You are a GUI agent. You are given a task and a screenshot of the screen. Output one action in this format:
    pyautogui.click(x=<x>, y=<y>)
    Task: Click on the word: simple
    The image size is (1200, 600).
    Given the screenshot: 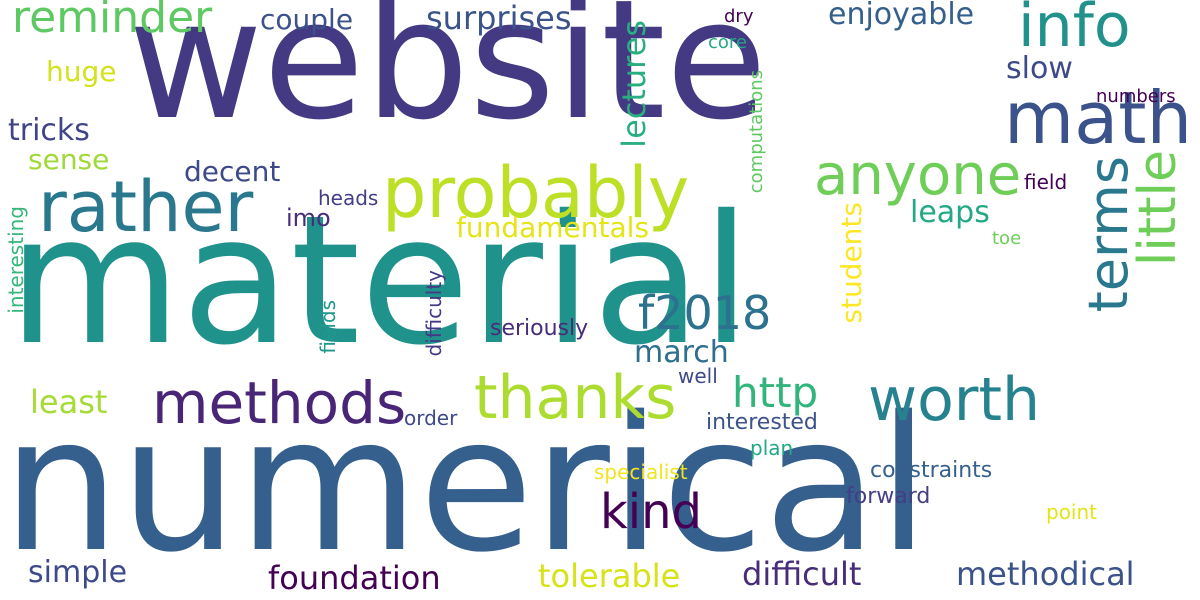 What is the action you would take?
    pyautogui.click(x=78, y=572)
    